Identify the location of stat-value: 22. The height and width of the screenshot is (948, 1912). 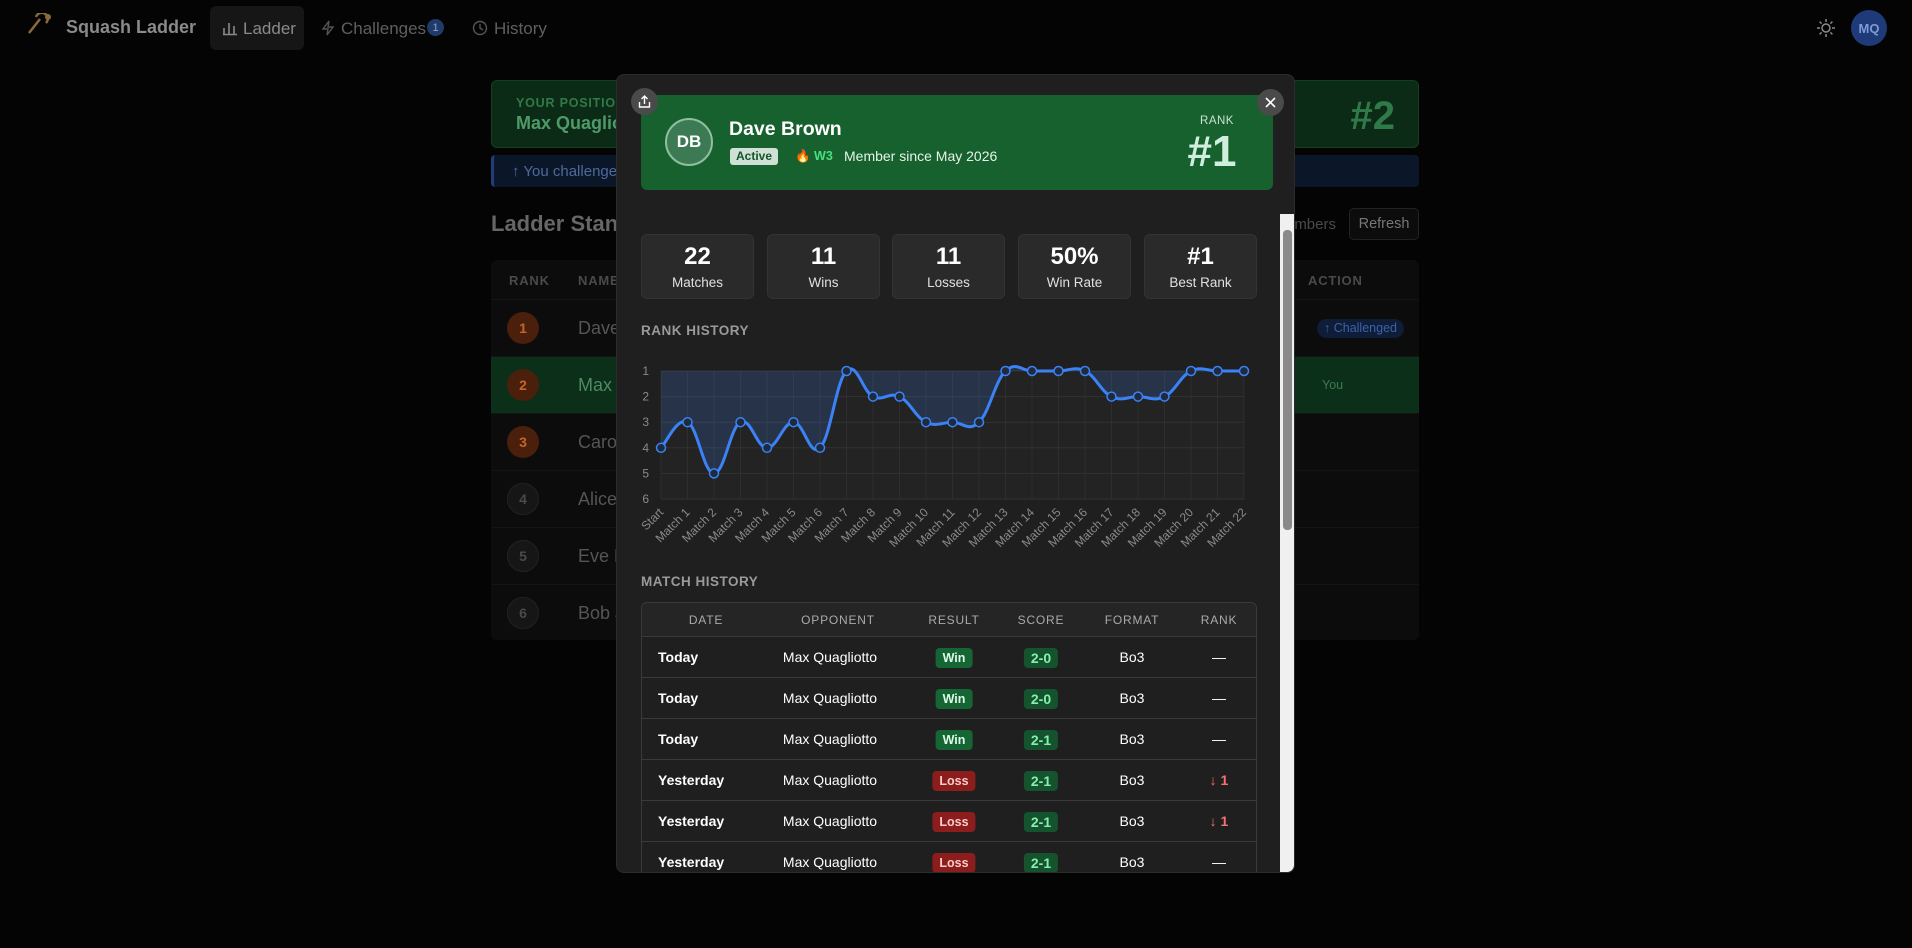
(697, 256).